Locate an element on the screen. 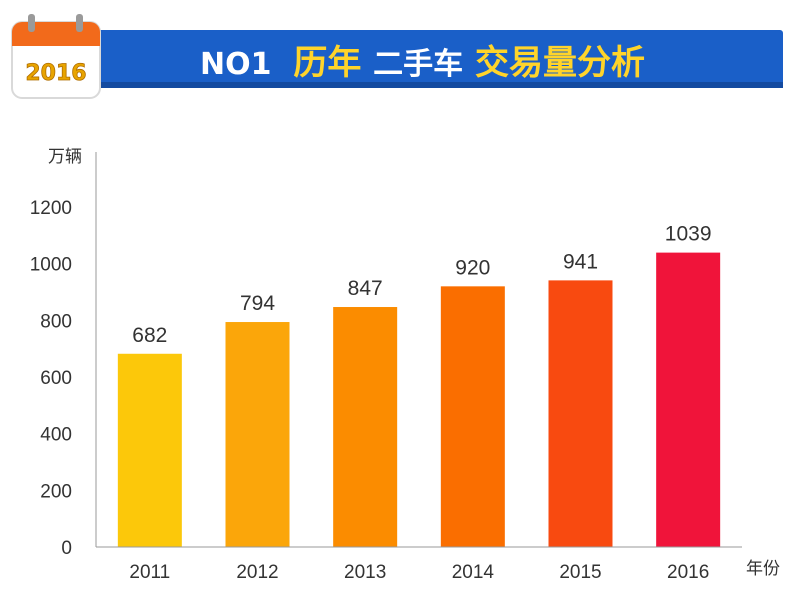  x-tick-label: 2013 is located at coordinates (365, 572).